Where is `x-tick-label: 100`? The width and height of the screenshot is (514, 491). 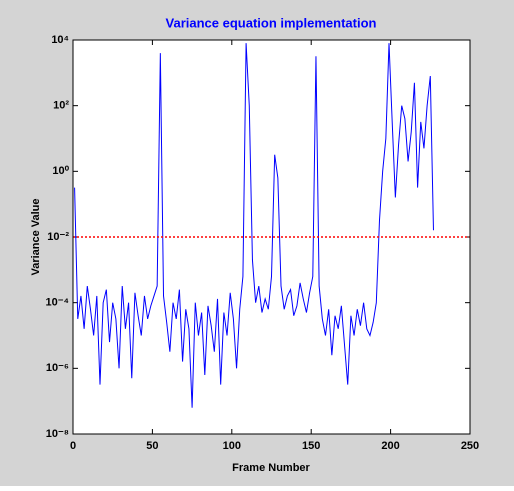
x-tick-label: 100 is located at coordinates (232, 446).